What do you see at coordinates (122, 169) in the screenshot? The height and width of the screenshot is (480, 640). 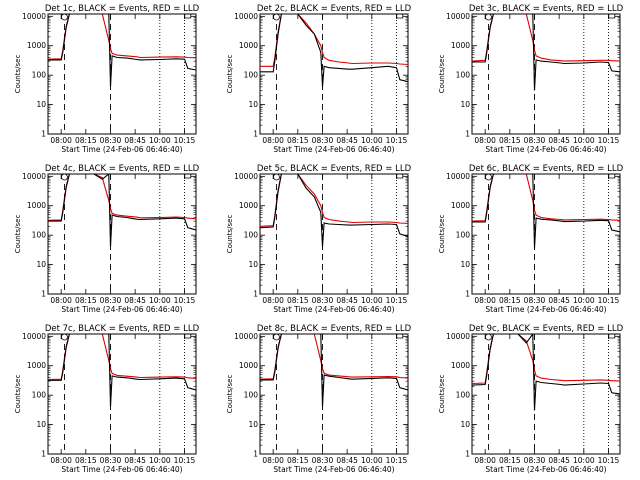 I see `panel-title: Det 4c, BLACK = Events, RED = LLD` at bounding box center [122, 169].